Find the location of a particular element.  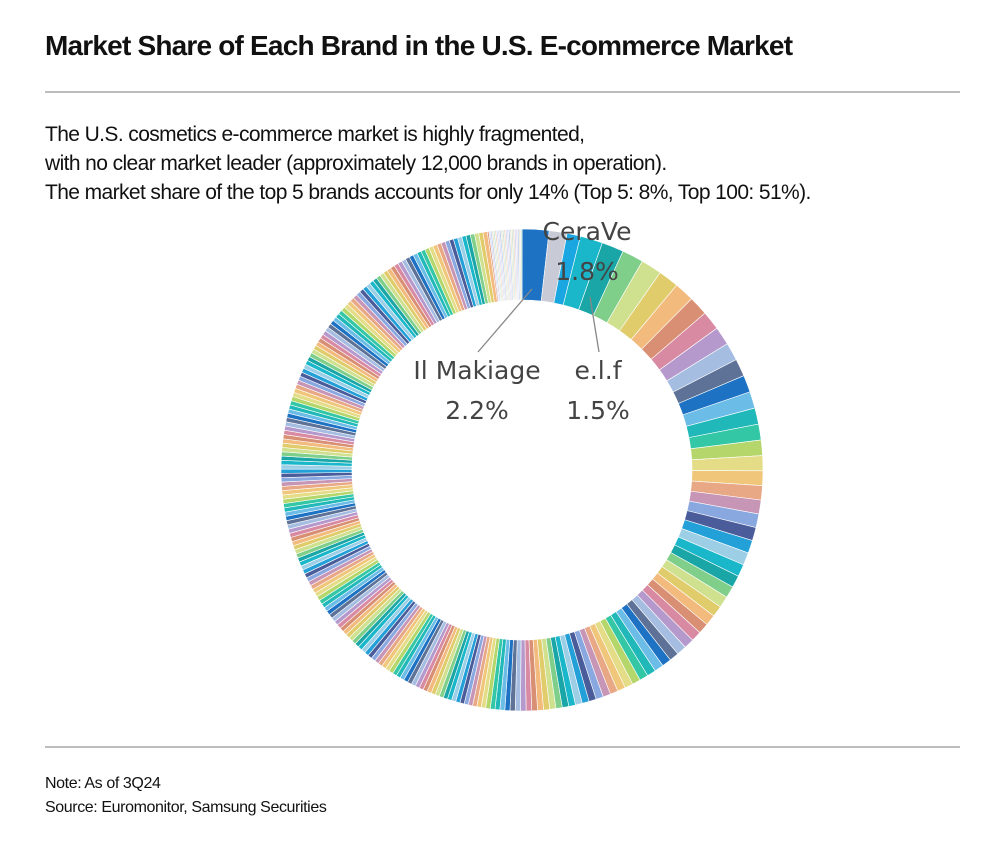

il-makiage-leader-line is located at coordinates (505, 320).